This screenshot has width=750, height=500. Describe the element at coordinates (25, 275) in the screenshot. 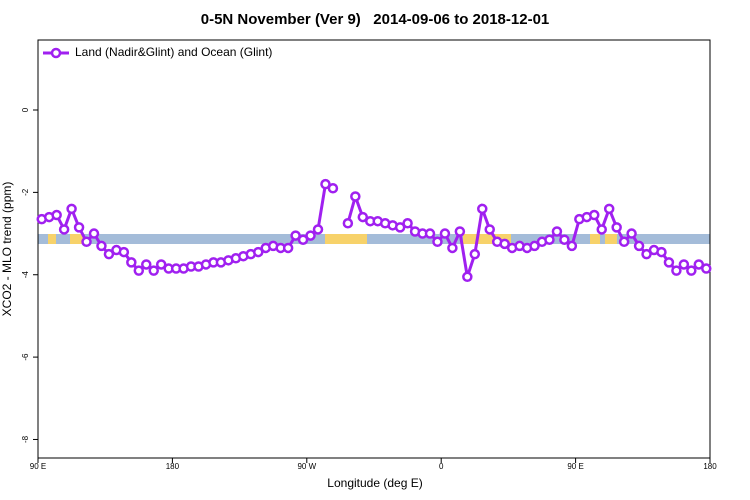

I see `y-tick-label: -4` at that location.